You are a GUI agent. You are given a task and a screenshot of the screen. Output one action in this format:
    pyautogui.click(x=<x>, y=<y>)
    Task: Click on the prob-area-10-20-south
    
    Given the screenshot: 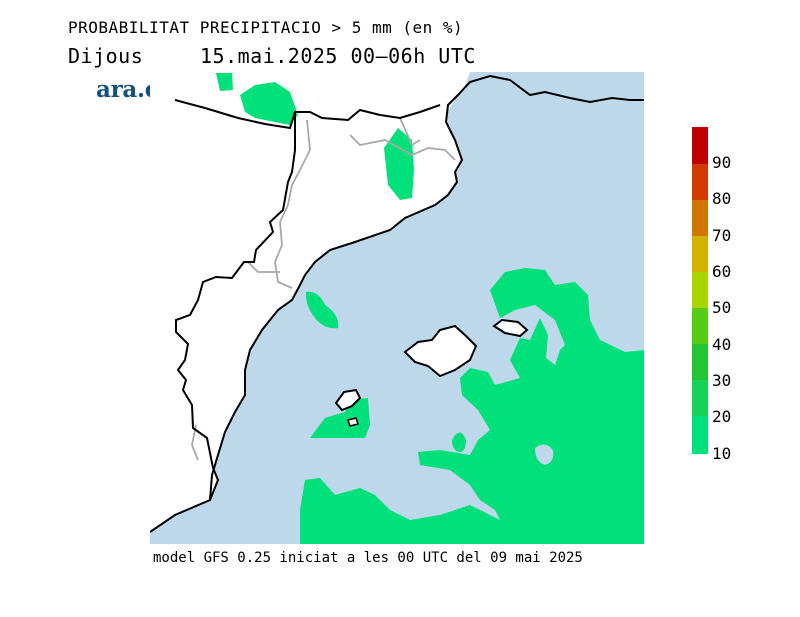 What is the action you would take?
    pyautogui.click(x=410, y=511)
    